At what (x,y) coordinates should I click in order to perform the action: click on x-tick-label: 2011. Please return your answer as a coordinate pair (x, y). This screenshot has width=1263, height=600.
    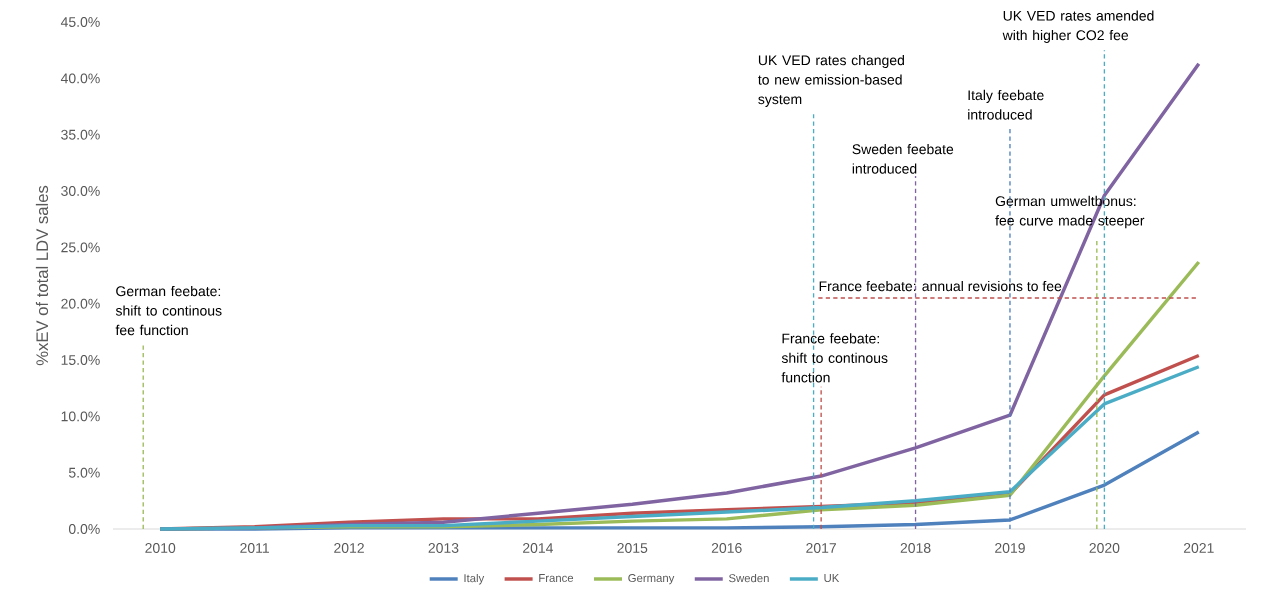
    Looking at the image, I should click on (254, 548).